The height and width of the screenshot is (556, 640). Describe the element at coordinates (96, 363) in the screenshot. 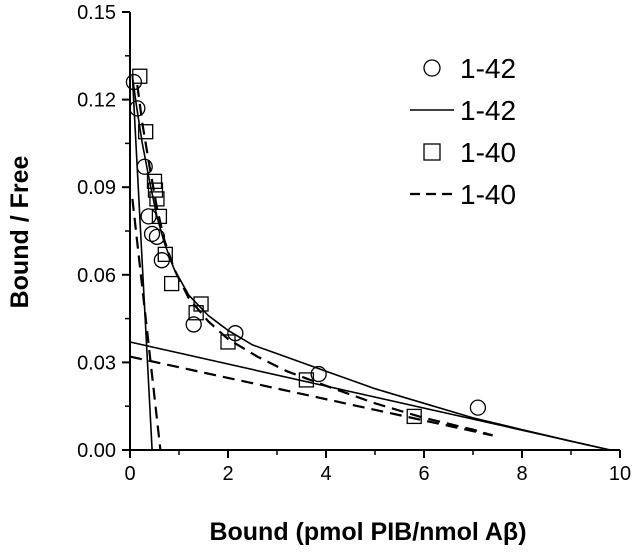

I see `y-tick-label: 0.03` at that location.